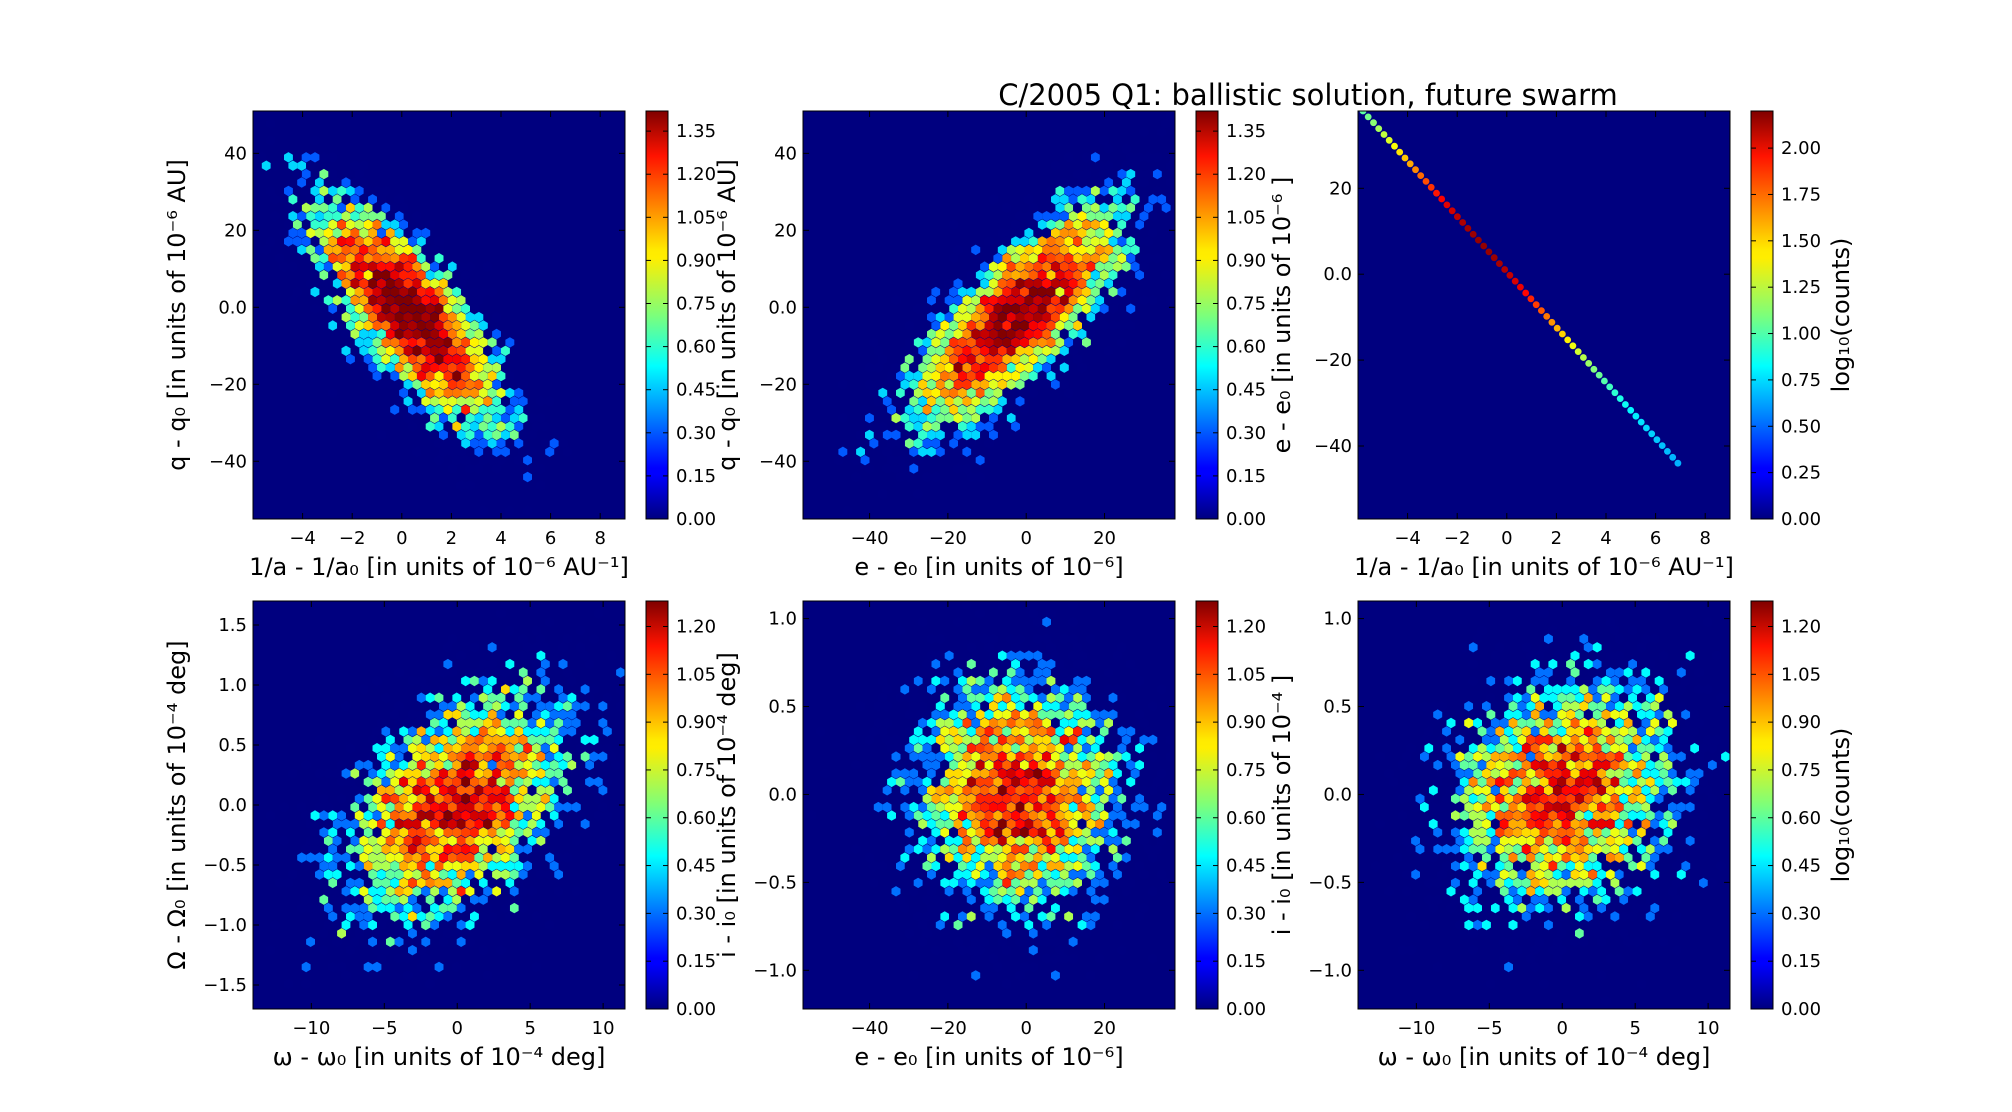  What do you see at coordinates (696, 1009) in the screenshot?
I see `colorbar-tick-label: 0.00` at bounding box center [696, 1009].